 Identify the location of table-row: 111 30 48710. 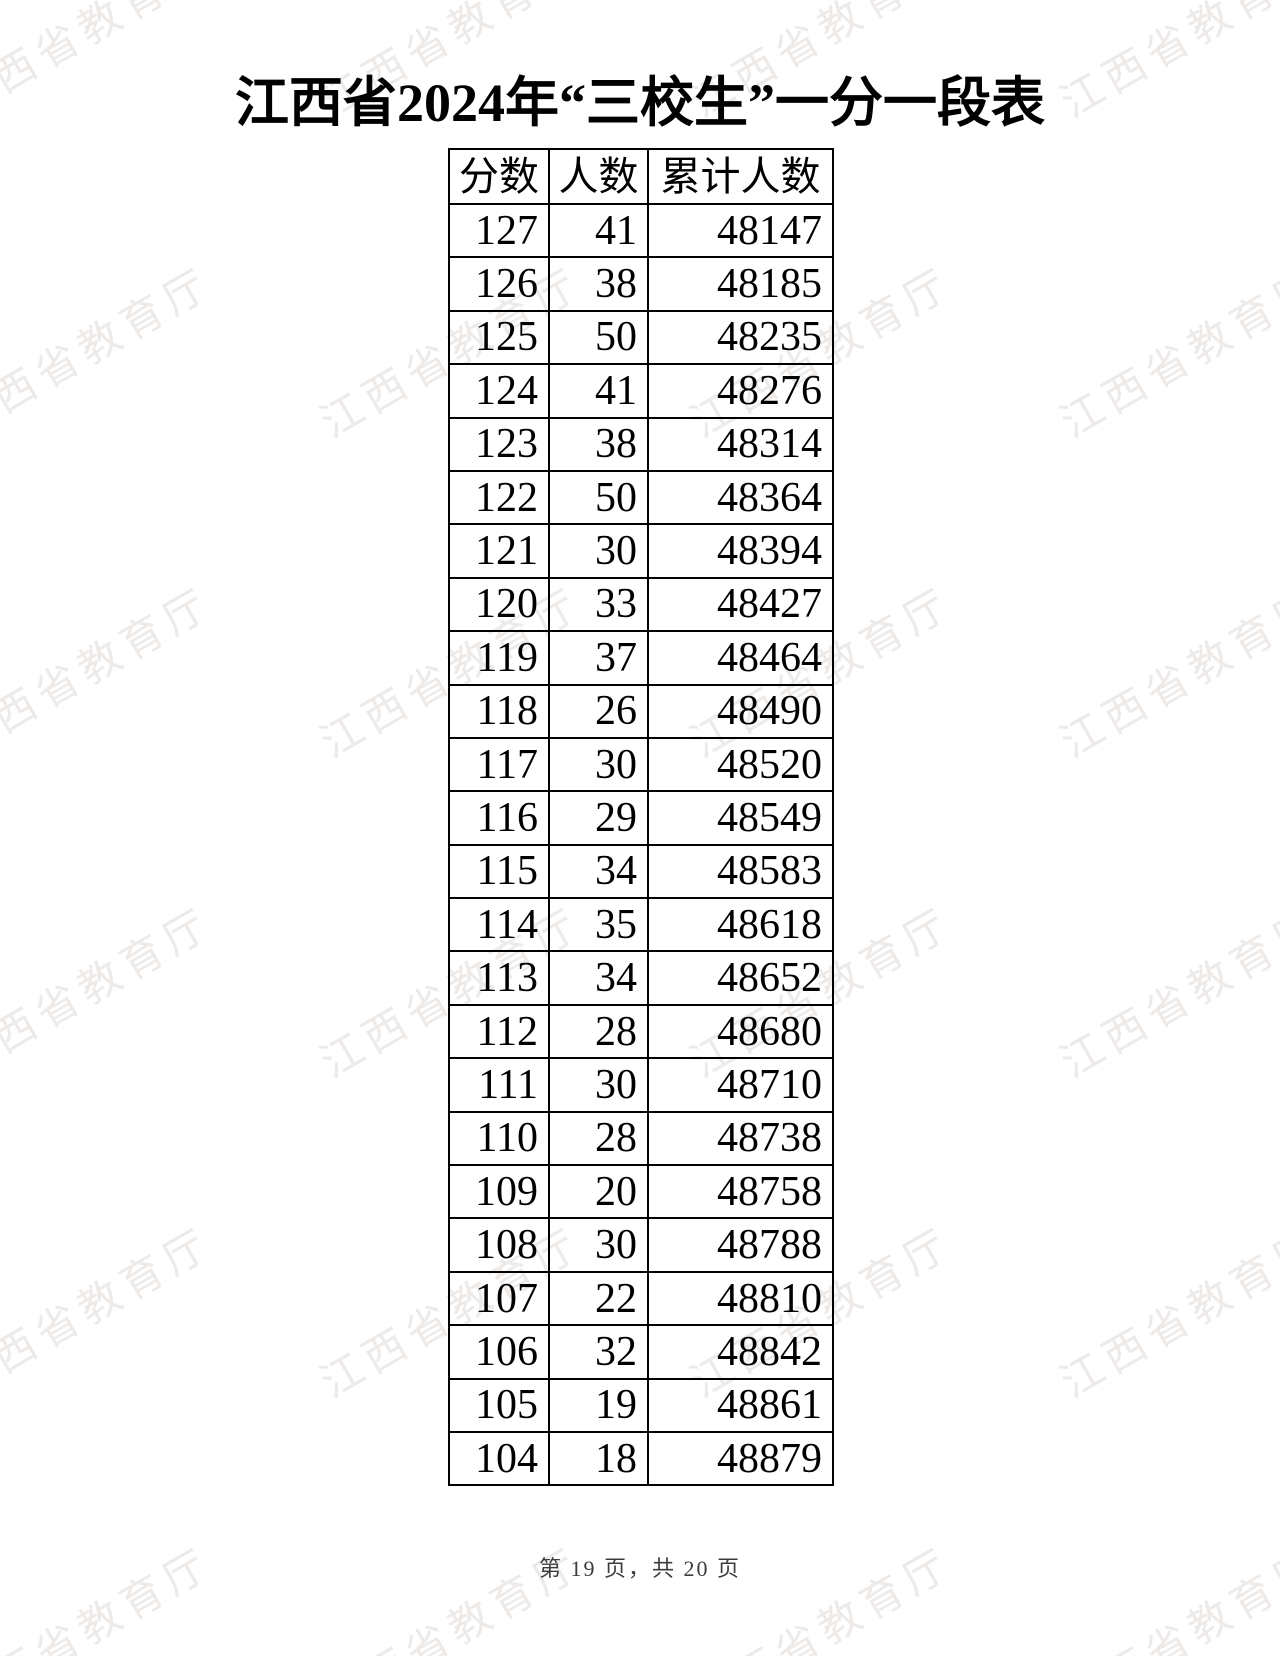
(641, 1085).